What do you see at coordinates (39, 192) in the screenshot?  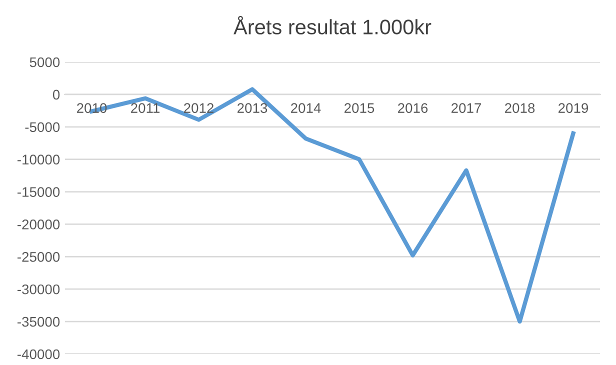 I see `y-tick-label: -15000` at bounding box center [39, 192].